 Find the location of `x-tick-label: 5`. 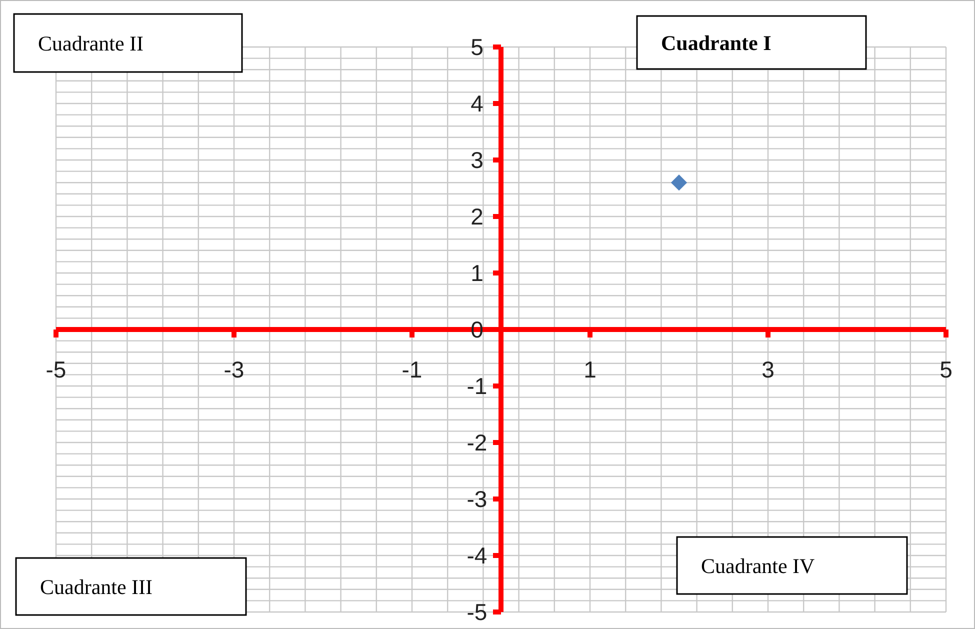

x-tick-label: 5 is located at coordinates (946, 369).